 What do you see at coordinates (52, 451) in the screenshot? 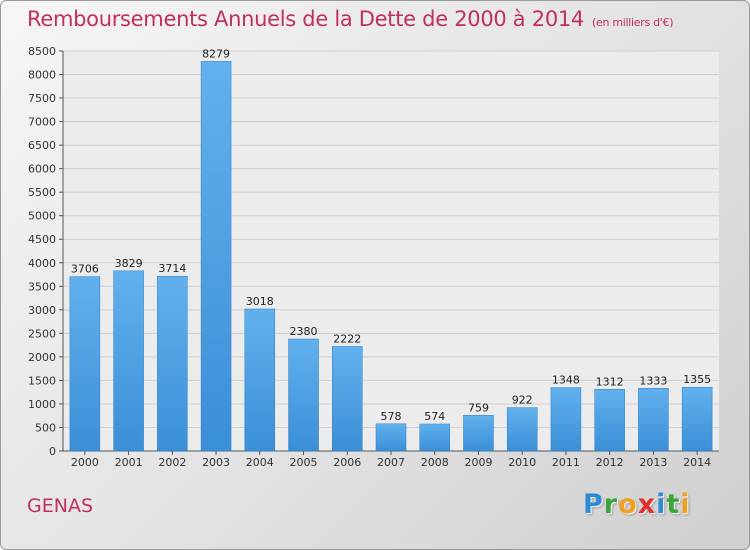
I see `y-tick-label: 0` at bounding box center [52, 451].